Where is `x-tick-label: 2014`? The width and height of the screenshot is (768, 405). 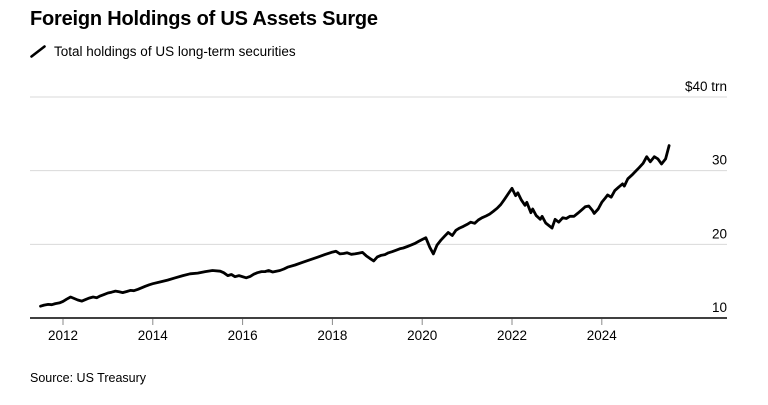 x-tick-label: 2014 is located at coordinates (153, 335).